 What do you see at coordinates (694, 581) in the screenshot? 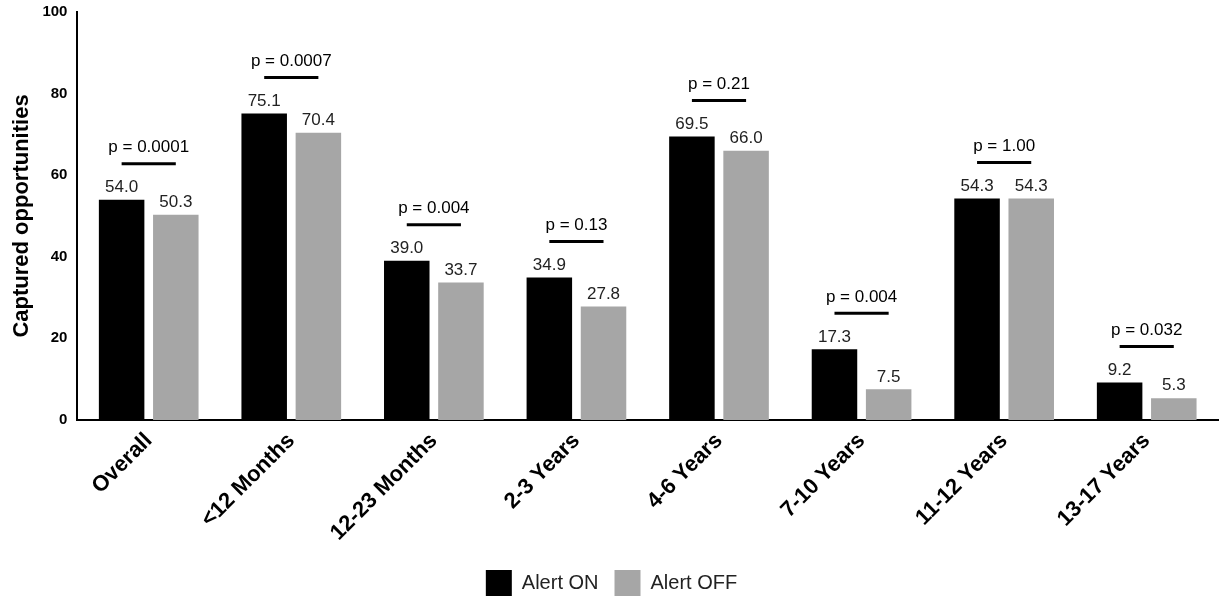
I see `legend-label: Alert OFF` at bounding box center [694, 581].